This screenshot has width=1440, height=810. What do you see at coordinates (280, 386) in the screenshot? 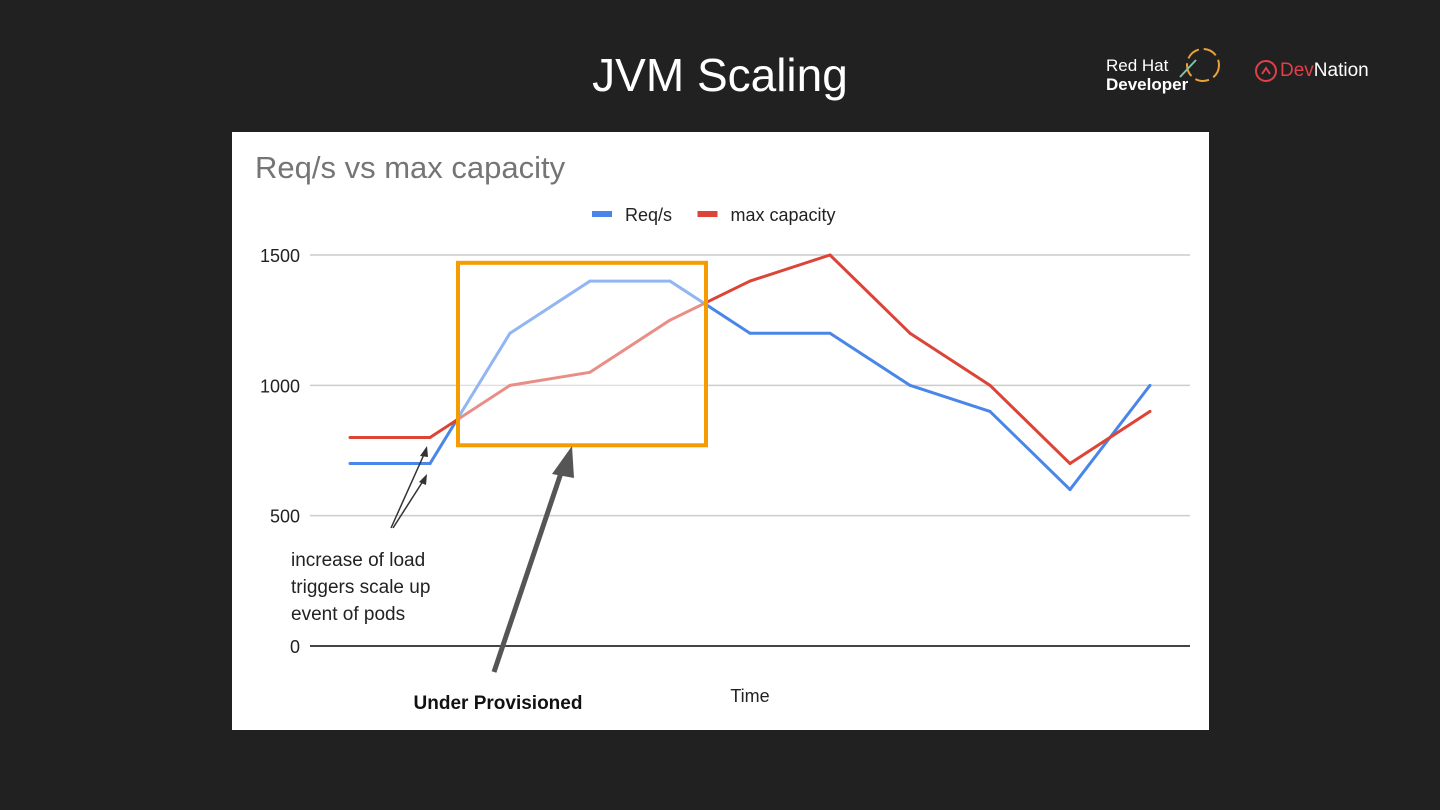
I see `y-tick-label: 1000` at bounding box center [280, 386].